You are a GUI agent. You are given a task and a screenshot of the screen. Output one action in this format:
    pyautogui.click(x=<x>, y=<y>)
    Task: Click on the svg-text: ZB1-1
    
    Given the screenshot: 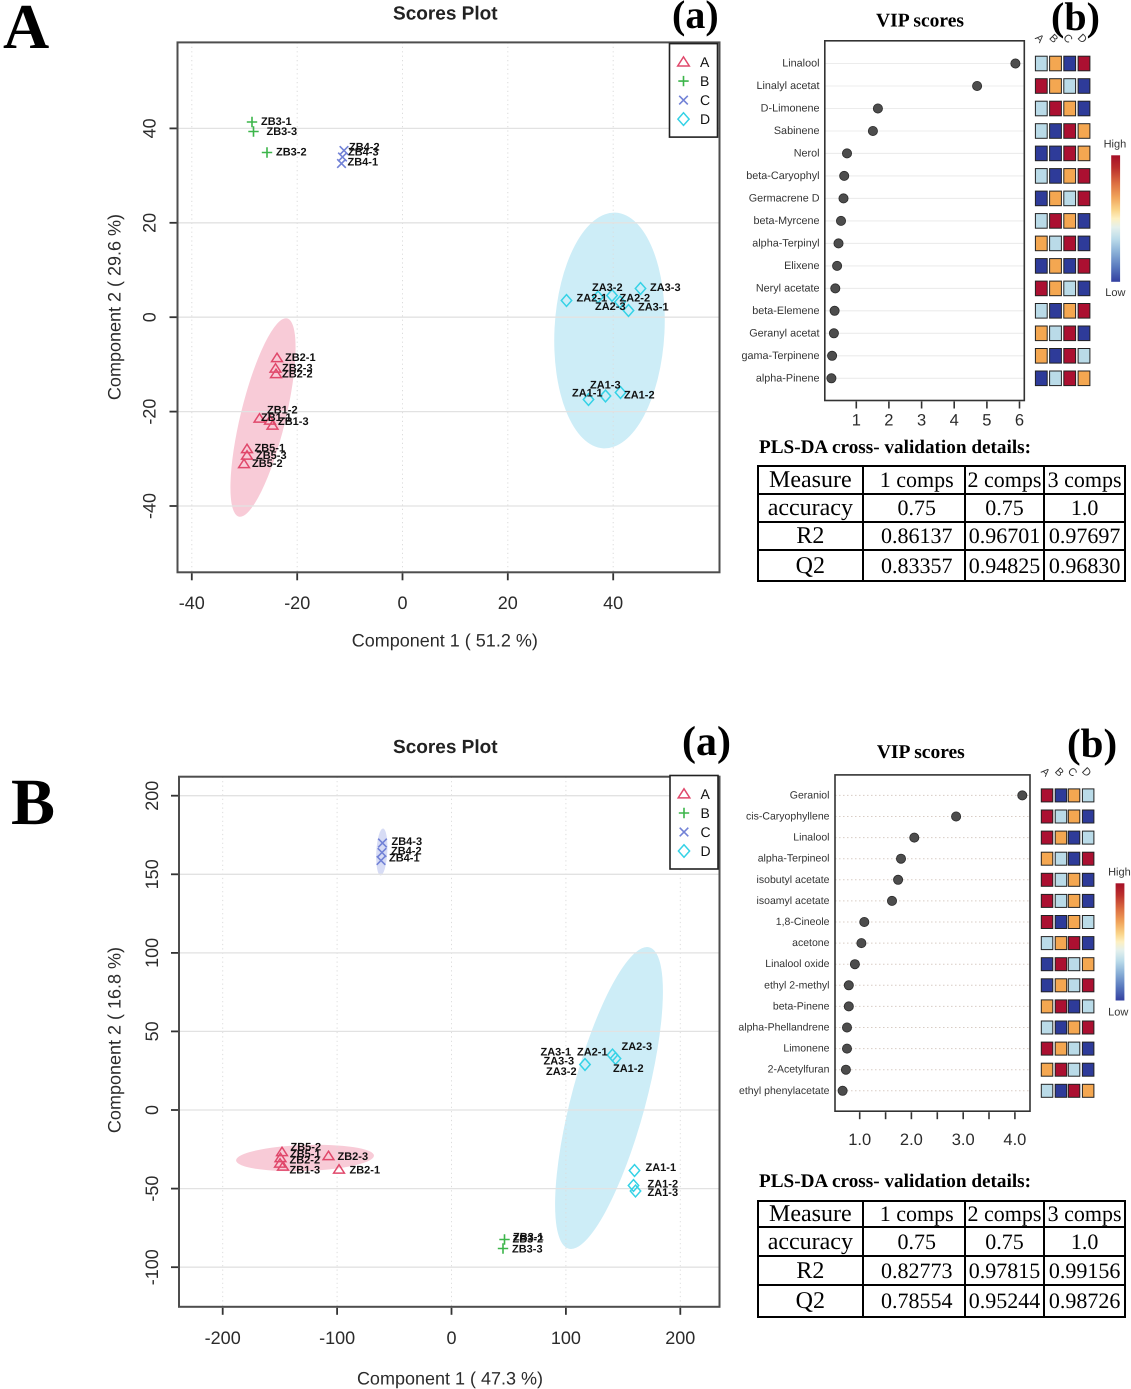 What is the action you would take?
    pyautogui.click(x=276, y=418)
    